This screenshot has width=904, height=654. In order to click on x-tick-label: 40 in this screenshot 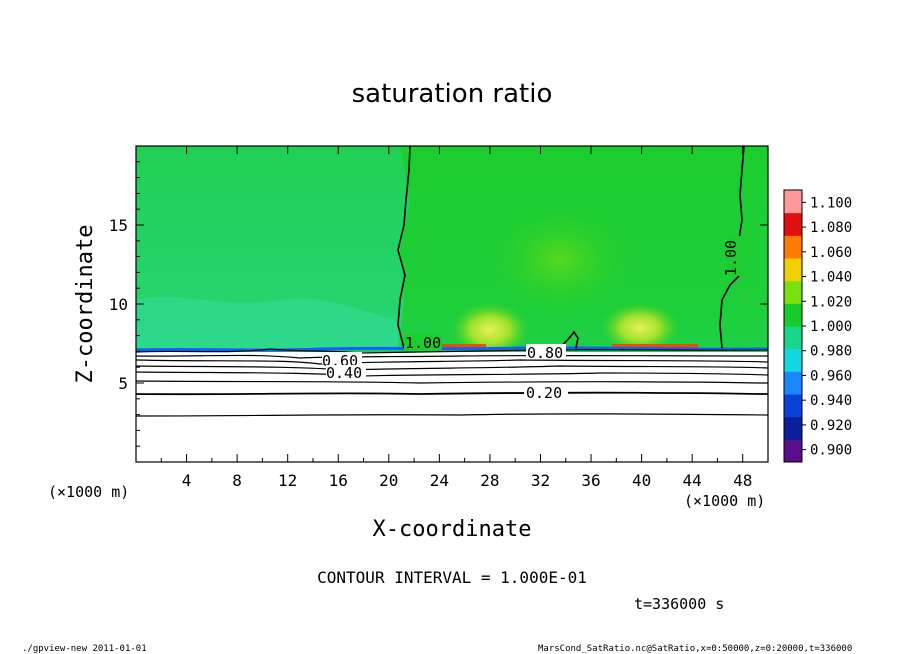, I will do `click(641, 480)`.